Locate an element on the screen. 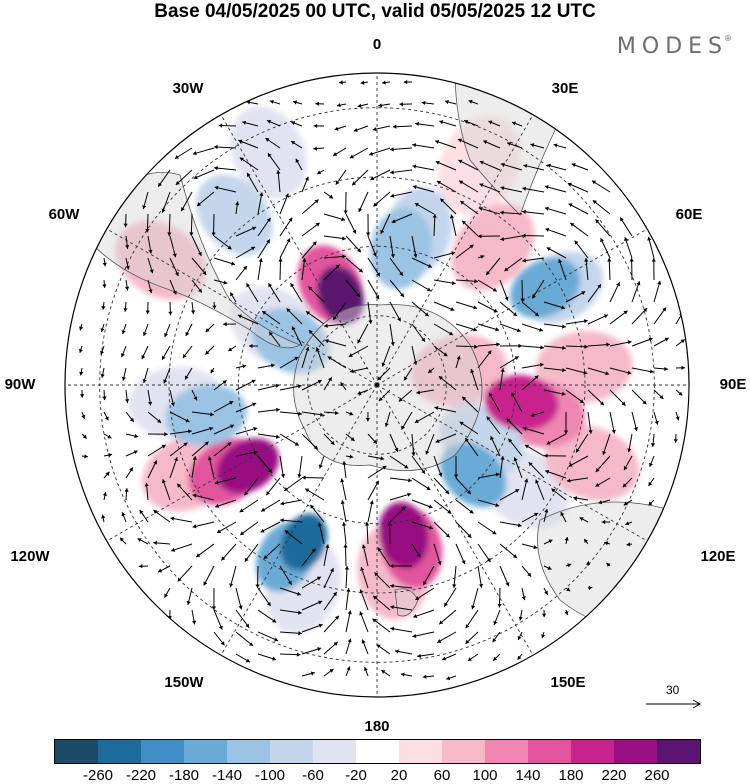  colorbar-tick-label: -180 is located at coordinates (184, 775).